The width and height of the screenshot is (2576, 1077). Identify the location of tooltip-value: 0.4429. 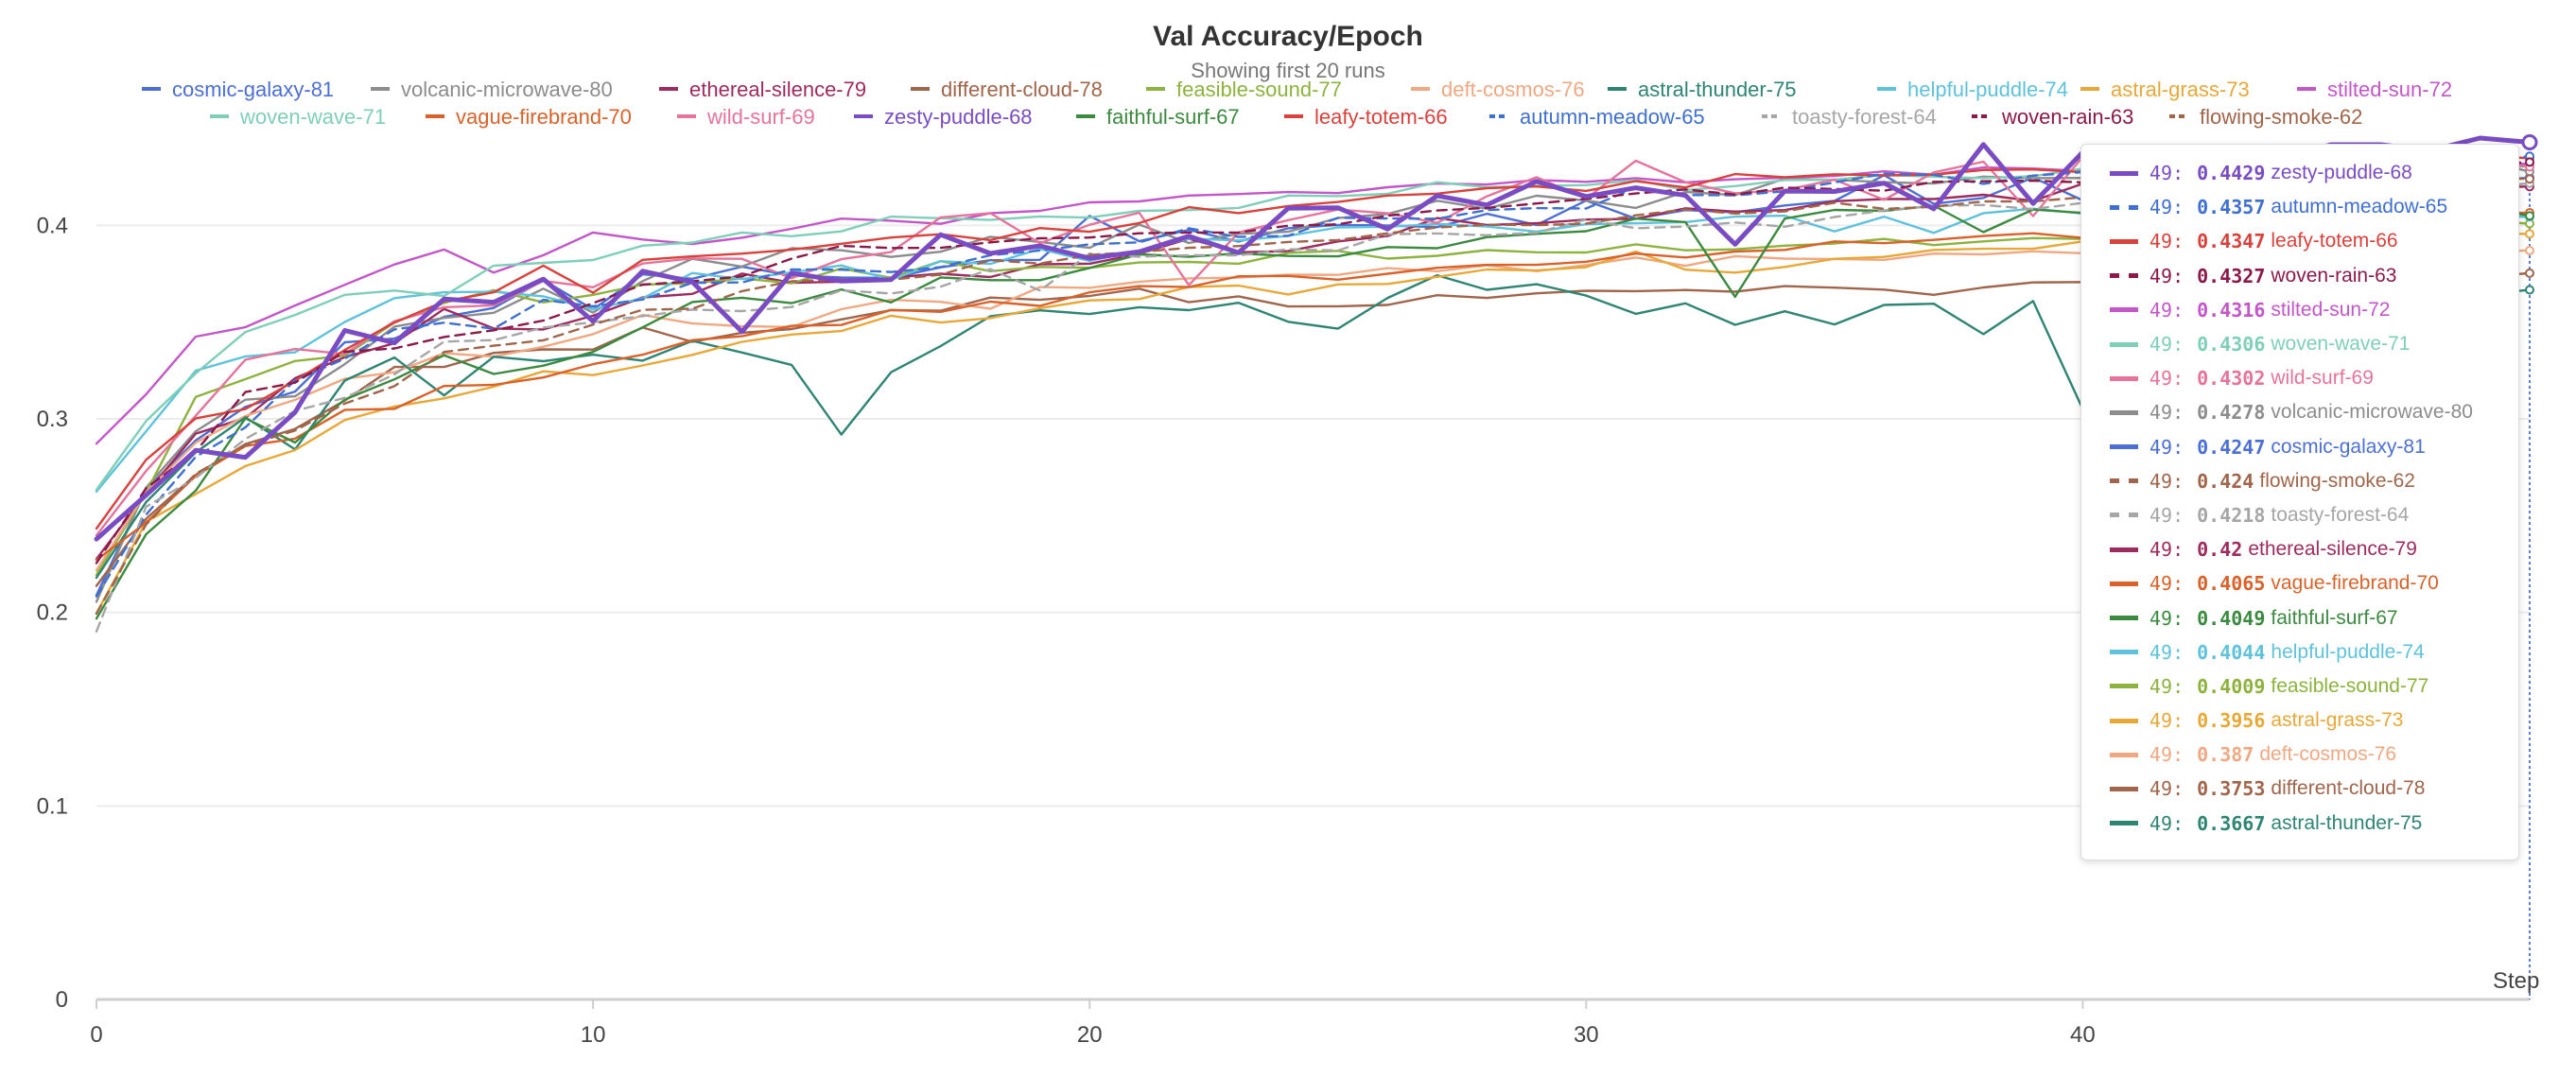
(2231, 173).